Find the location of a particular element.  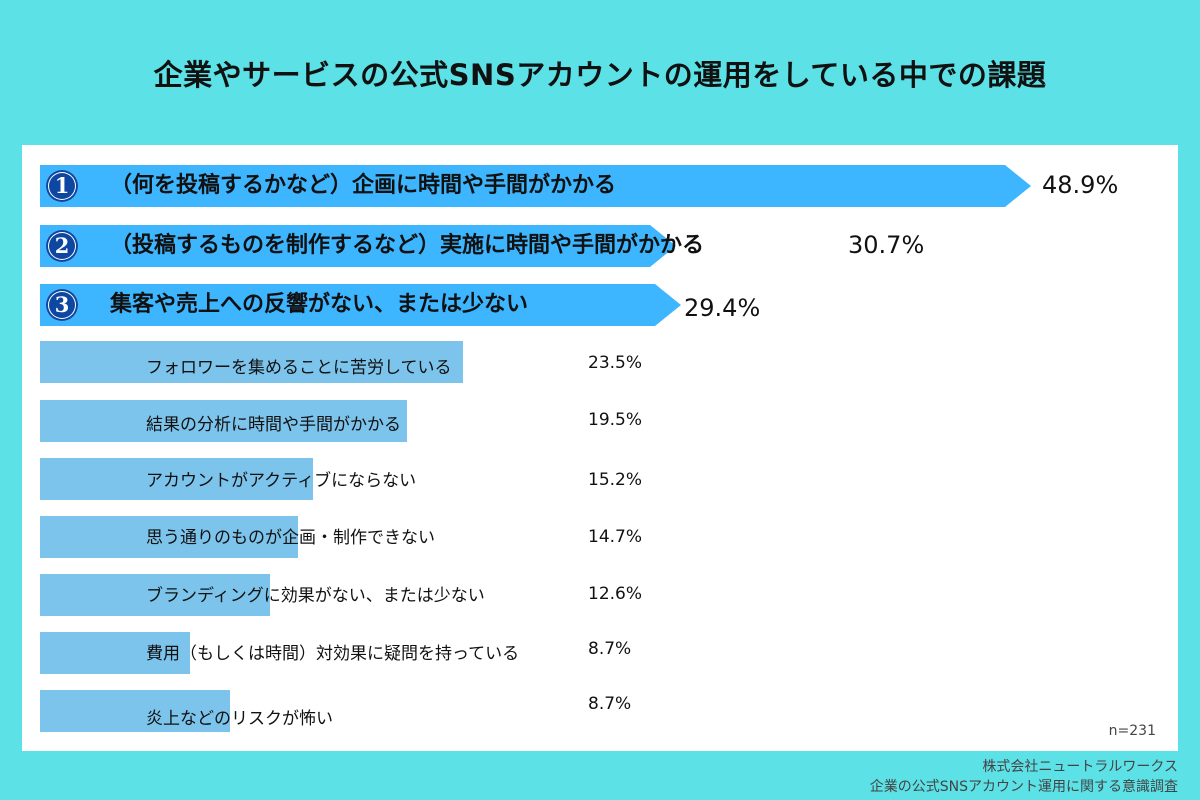

bar-value-4: 23.5% is located at coordinates (615, 363).